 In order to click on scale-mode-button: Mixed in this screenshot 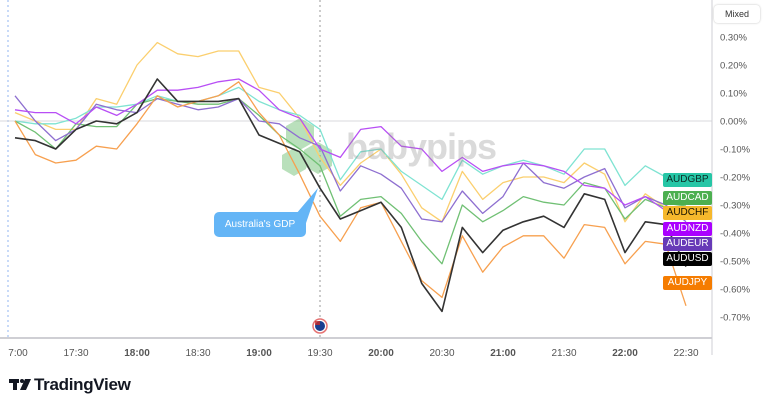, I will do `click(737, 14)`.